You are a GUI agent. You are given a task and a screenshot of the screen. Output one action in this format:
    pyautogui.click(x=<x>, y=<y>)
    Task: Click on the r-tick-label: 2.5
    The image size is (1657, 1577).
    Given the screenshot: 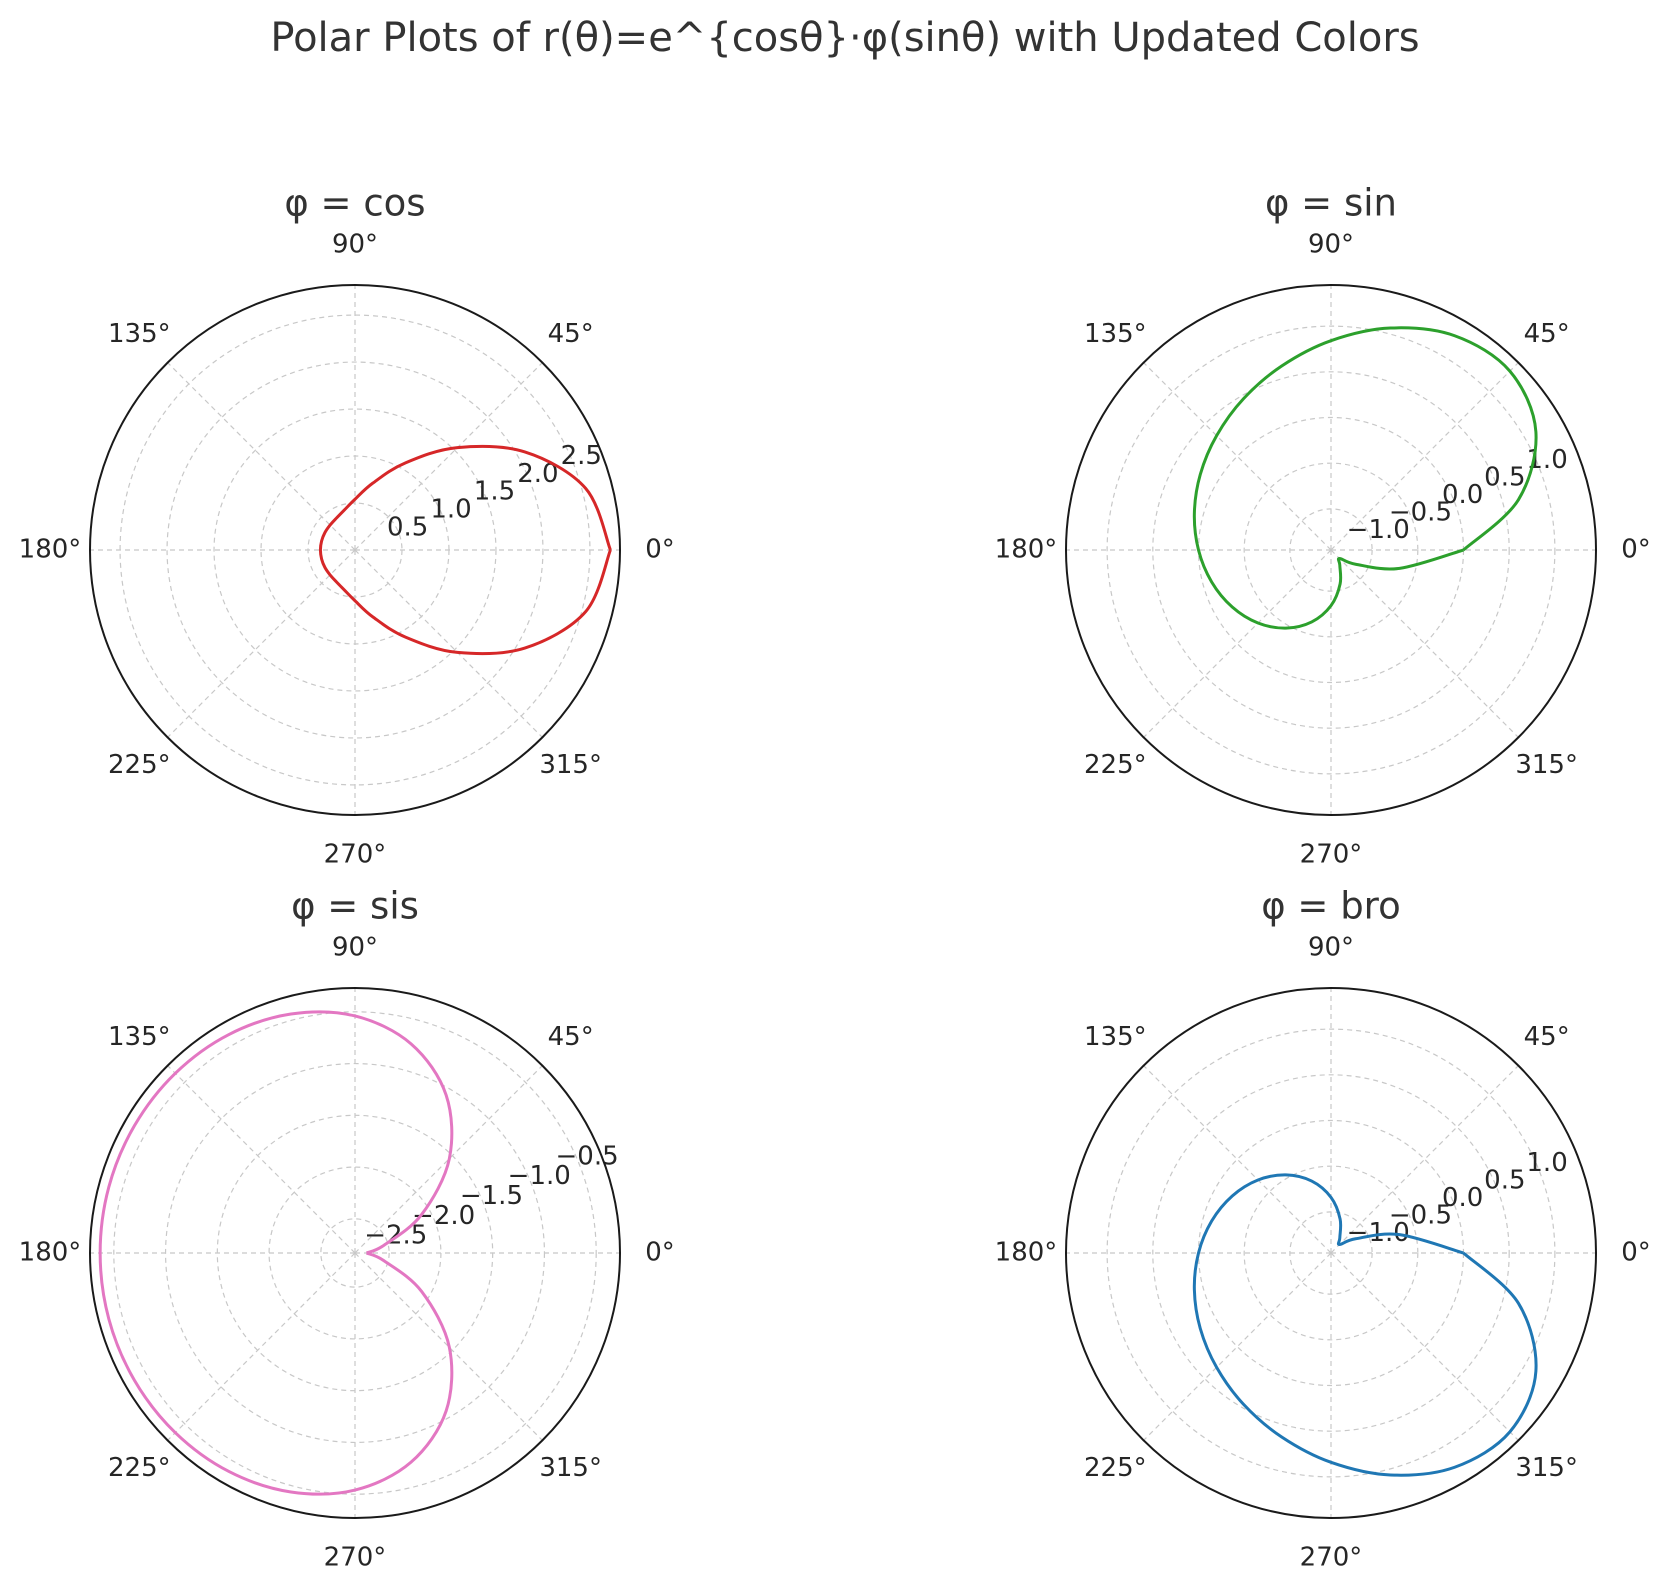 What is the action you would take?
    pyautogui.click(x=581, y=456)
    